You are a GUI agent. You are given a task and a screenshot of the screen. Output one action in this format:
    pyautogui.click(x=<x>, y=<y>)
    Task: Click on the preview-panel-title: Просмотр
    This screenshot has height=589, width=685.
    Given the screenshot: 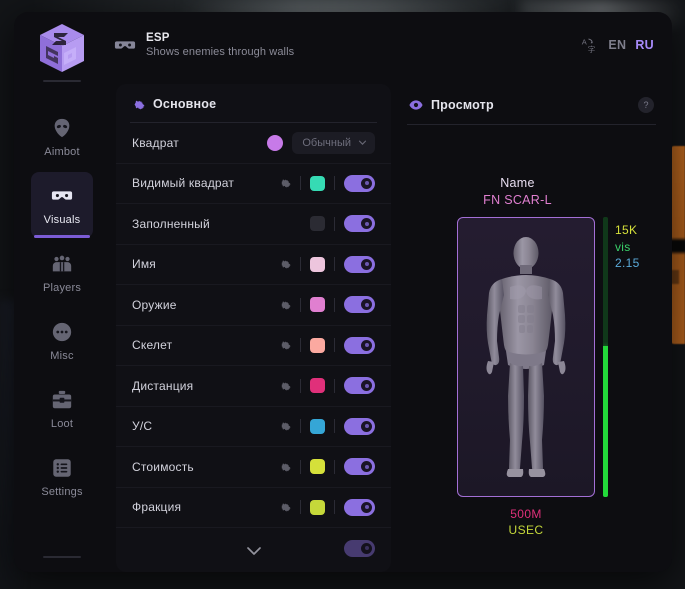 What is the action you would take?
    pyautogui.click(x=462, y=105)
    